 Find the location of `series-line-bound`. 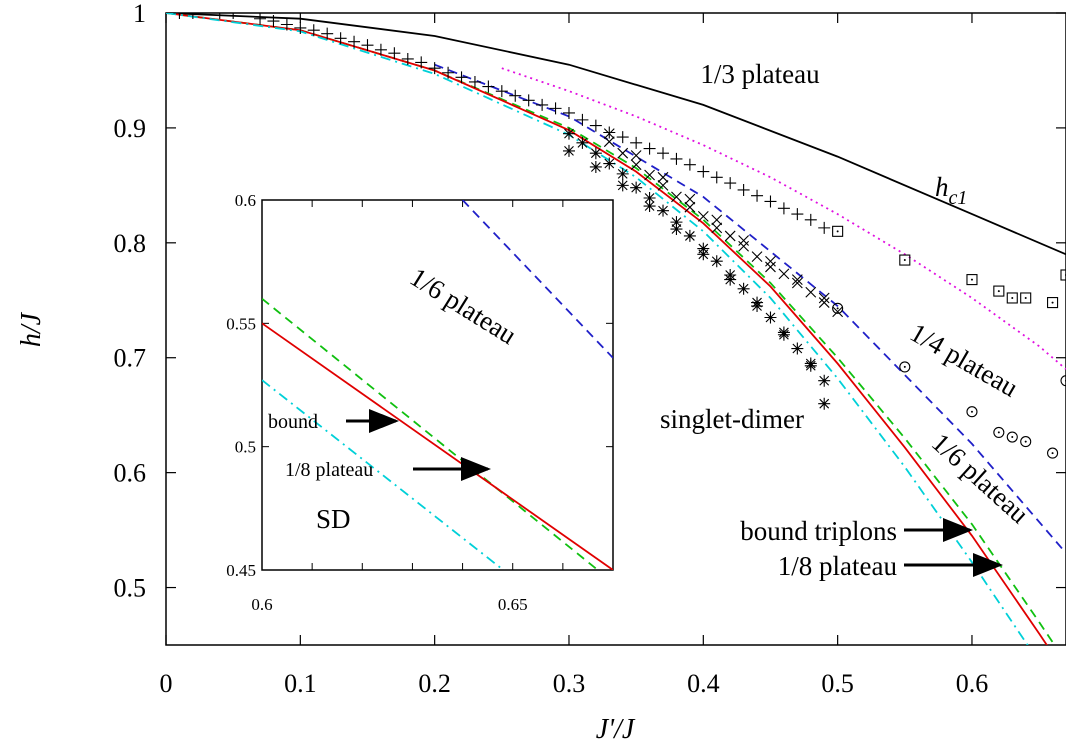

series-line-bound is located at coordinates (431, 433).